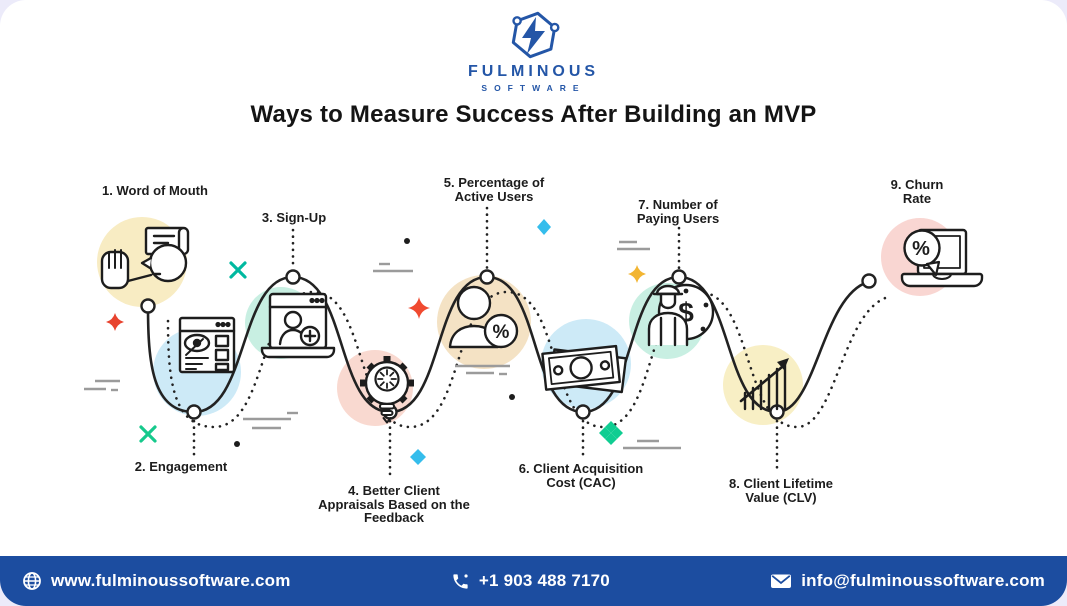  I want to click on globe-icon, so click(32, 581).